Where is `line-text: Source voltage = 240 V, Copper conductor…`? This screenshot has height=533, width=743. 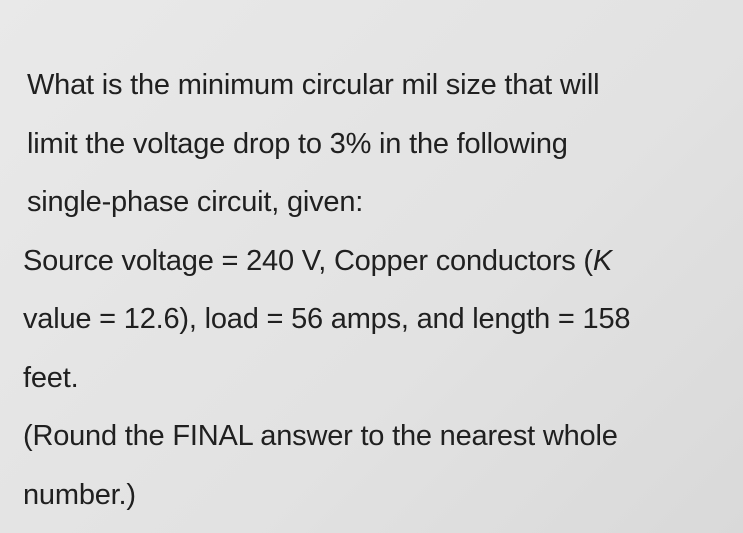
line-text: Source voltage = 240 V, Copper conductor… is located at coordinates (308, 260).